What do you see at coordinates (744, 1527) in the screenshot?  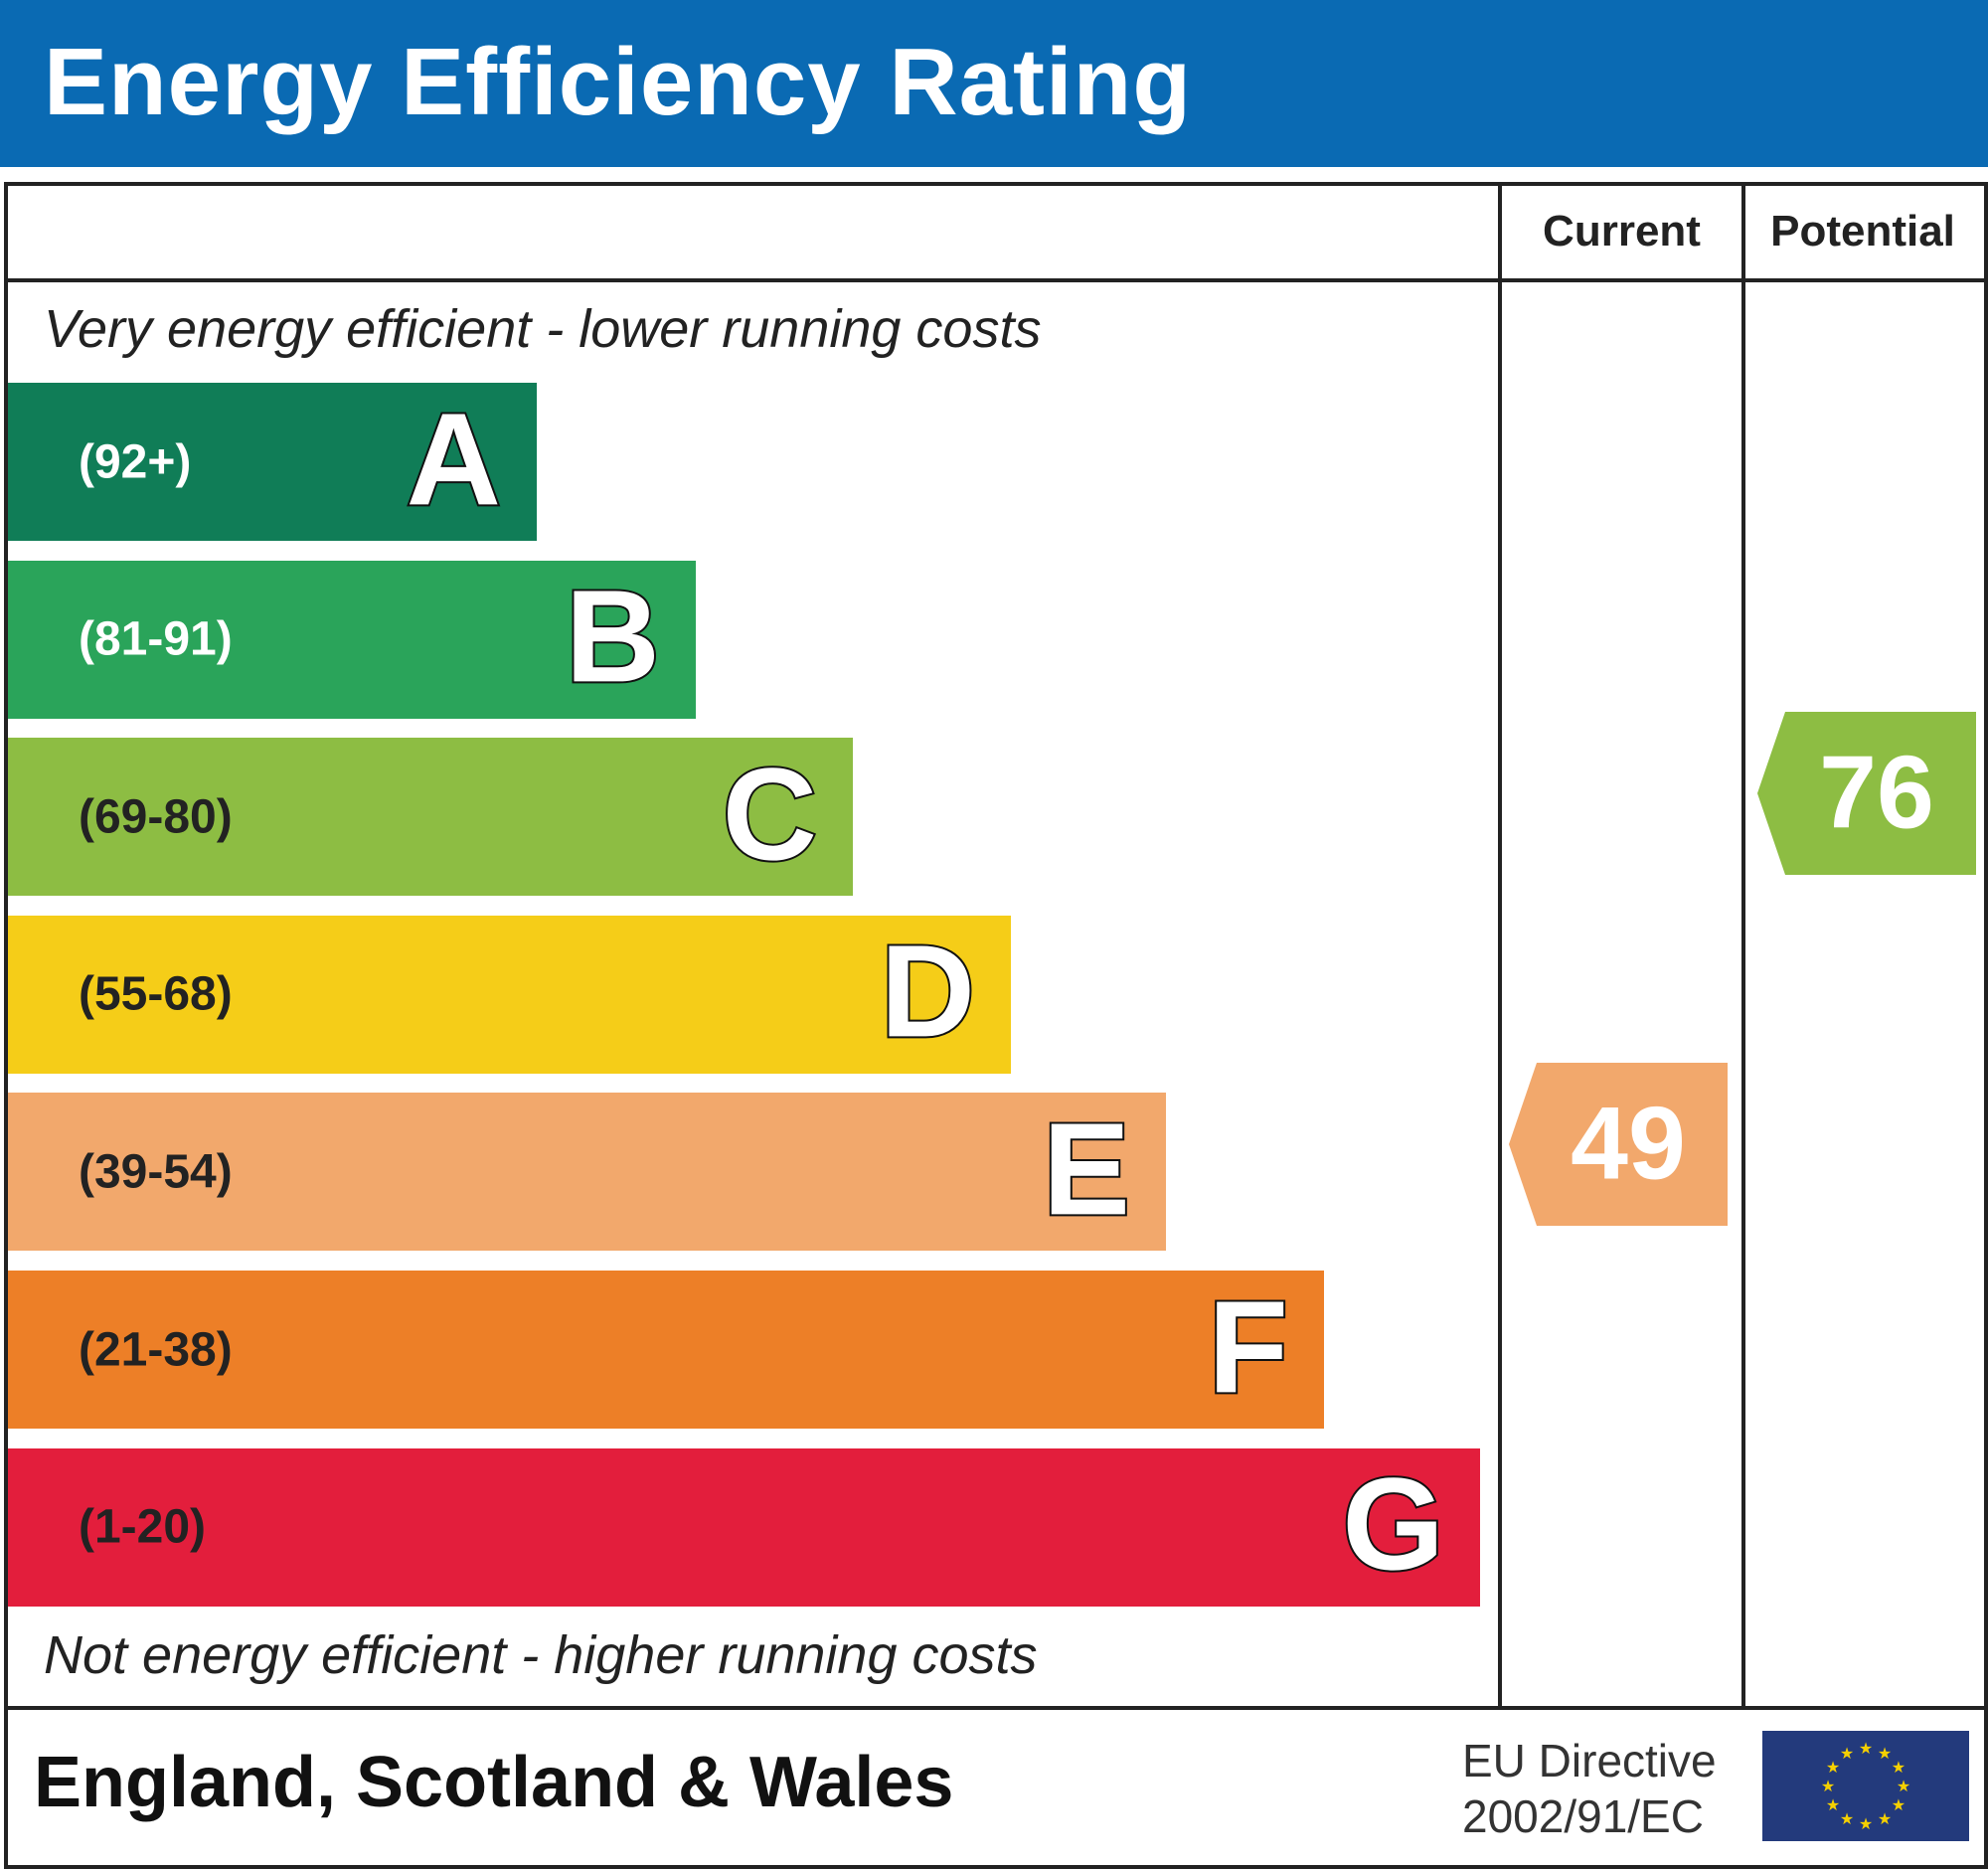 I see `band-g: (1-20) G` at bounding box center [744, 1527].